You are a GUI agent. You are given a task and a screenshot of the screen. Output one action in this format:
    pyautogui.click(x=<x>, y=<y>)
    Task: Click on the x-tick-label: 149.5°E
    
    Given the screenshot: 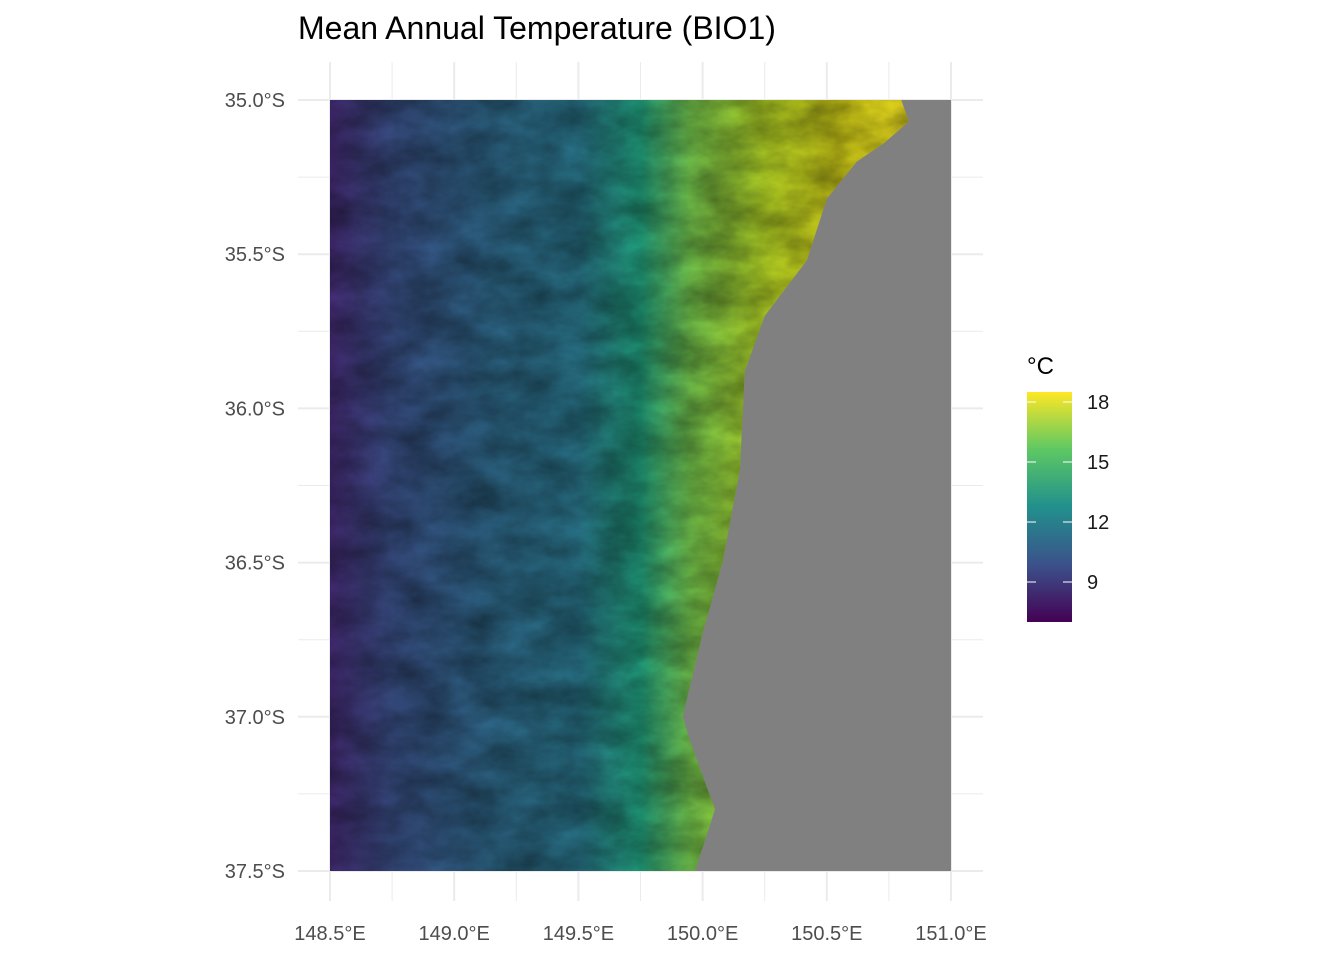 What is the action you would take?
    pyautogui.click(x=578, y=934)
    